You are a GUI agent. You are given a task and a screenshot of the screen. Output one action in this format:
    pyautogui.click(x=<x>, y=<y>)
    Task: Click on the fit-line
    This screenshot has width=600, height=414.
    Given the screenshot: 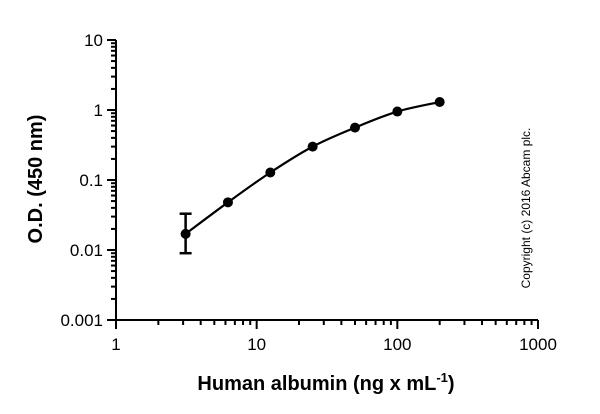 What is the action you would take?
    pyautogui.click(x=312, y=167)
    